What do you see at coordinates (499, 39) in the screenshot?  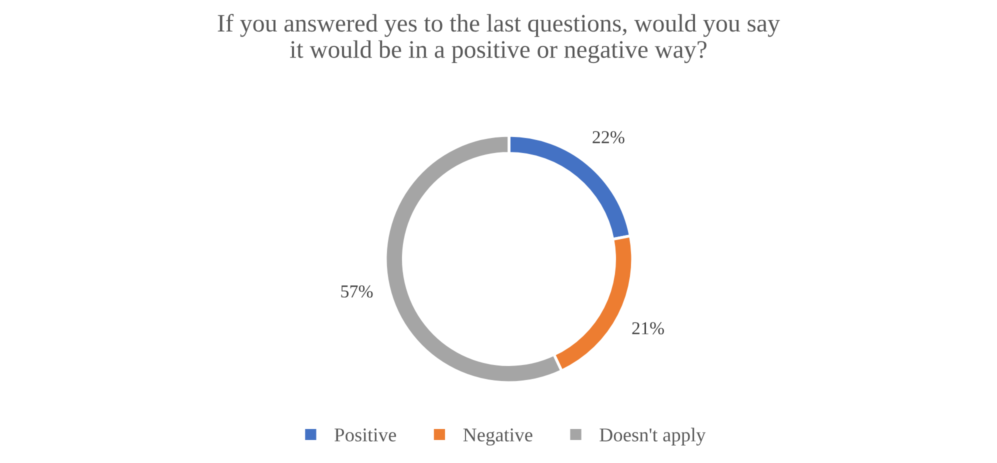 I see `chart-title: If you answered yes to the last questions, would you say it would be in a positive or negative way?` at bounding box center [499, 39].